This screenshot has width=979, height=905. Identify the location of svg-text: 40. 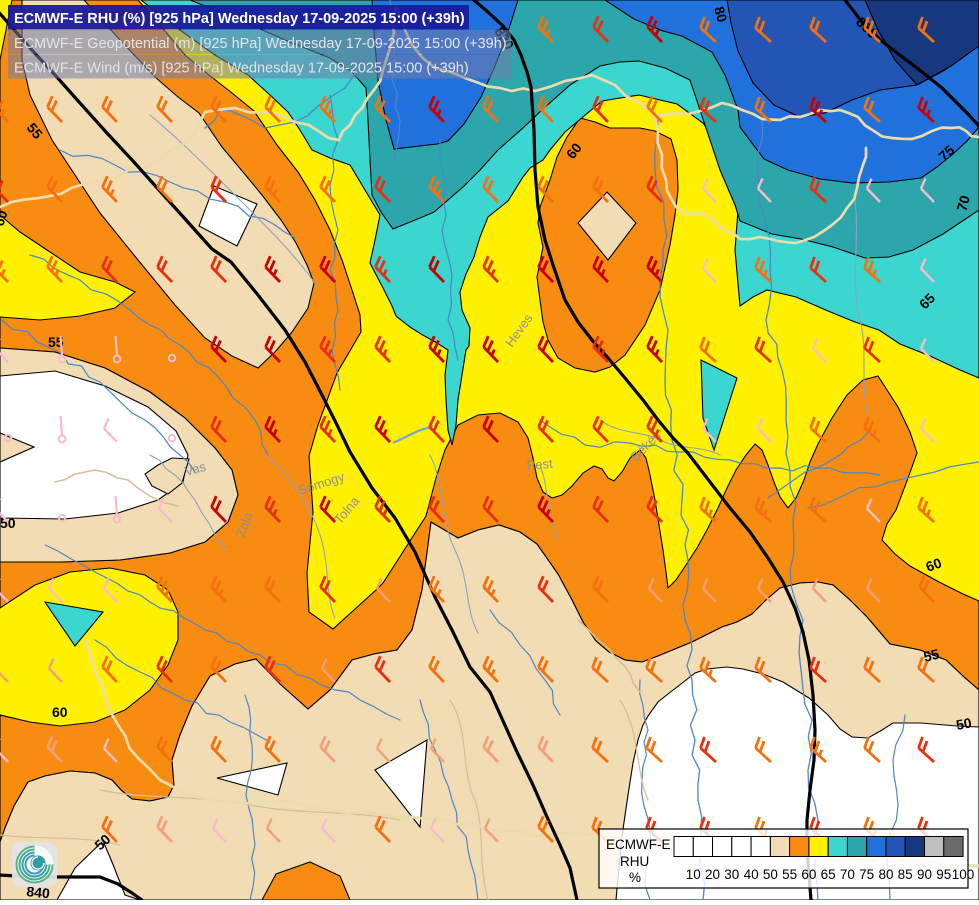
(751, 874).